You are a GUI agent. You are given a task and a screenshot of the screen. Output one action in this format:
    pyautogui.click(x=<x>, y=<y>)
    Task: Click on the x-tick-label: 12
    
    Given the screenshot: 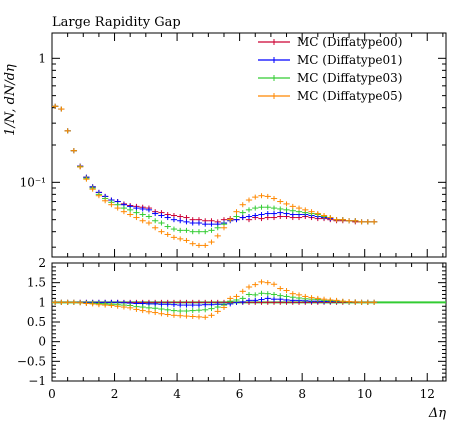 What is the action you would take?
    pyautogui.click(x=427, y=394)
    